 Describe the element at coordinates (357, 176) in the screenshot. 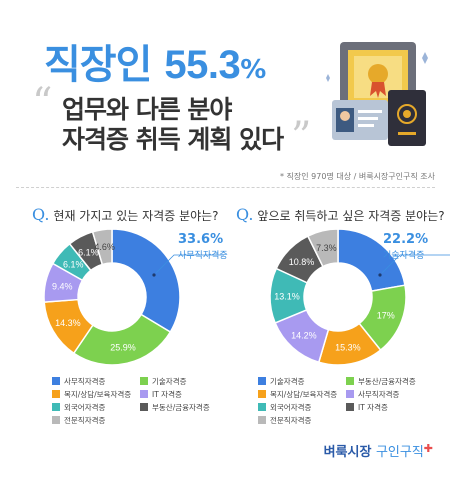

I see `survey-note: * 직장인 970명 대상 / 벼룩시장구인구직 조사` at that location.